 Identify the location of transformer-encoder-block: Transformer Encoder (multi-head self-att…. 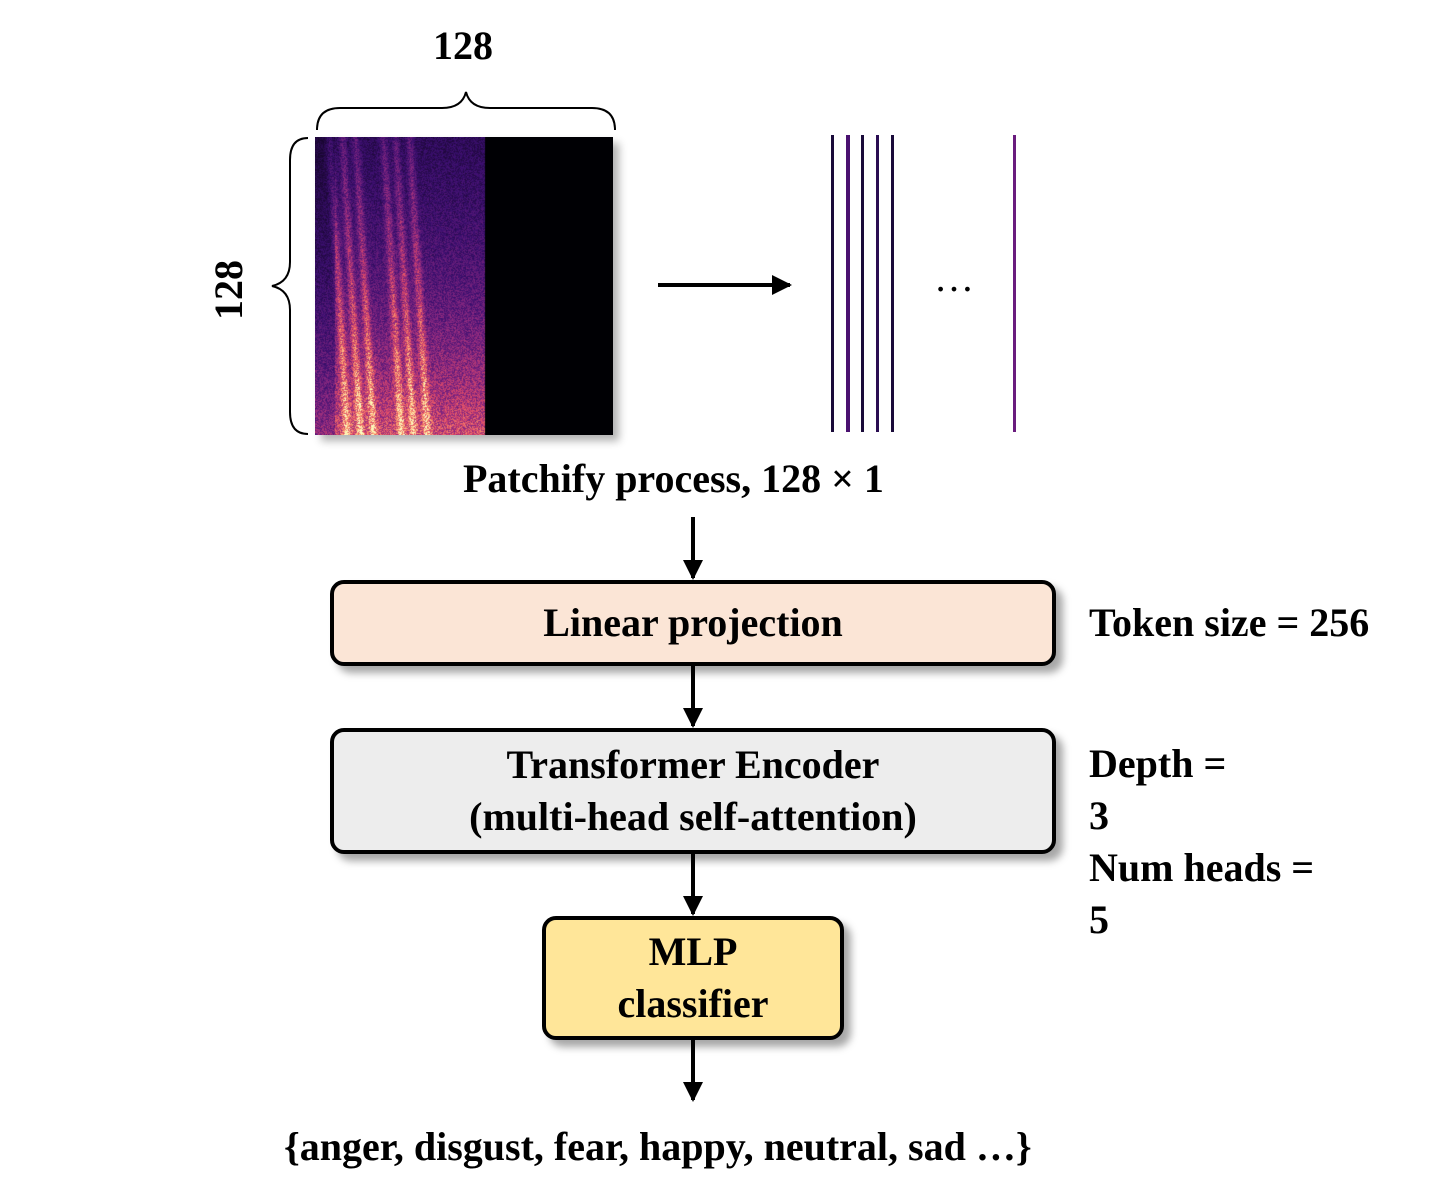
(693, 791).